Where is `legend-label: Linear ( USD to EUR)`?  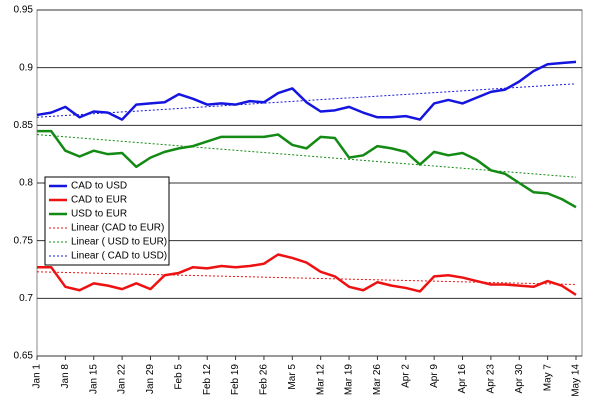
legend-label: Linear ( USD to EUR) is located at coordinates (119, 242).